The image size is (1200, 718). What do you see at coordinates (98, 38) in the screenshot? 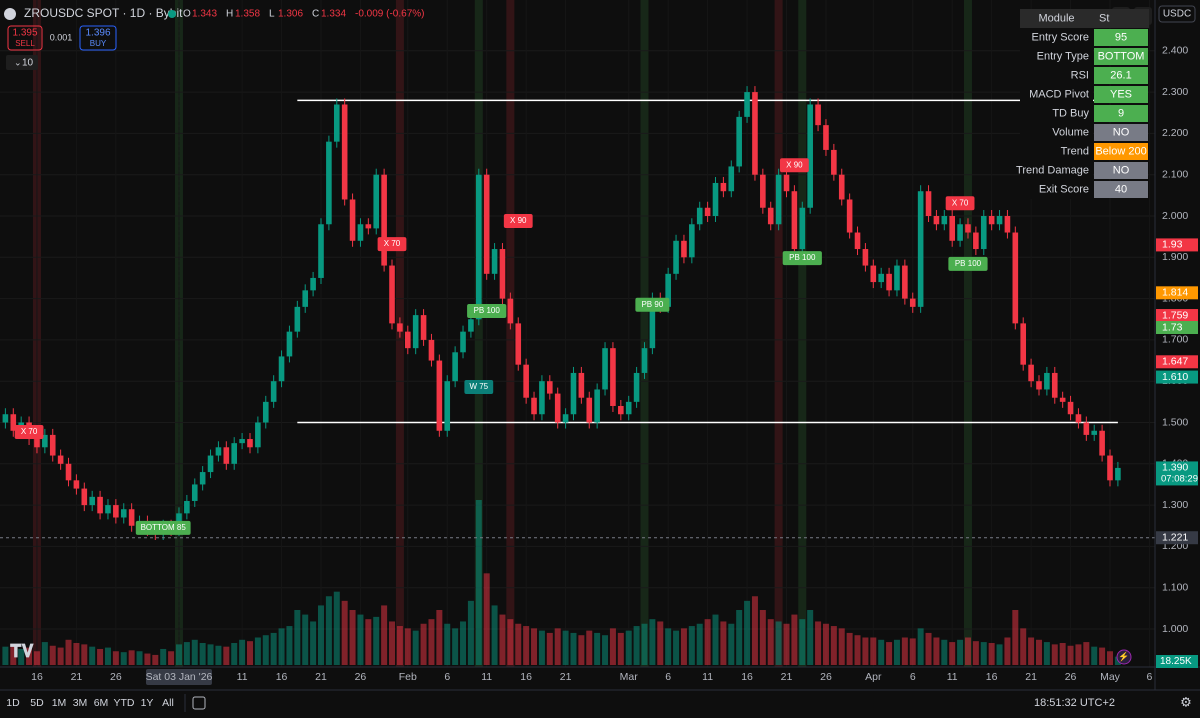
I see `buy-button` at bounding box center [98, 38].